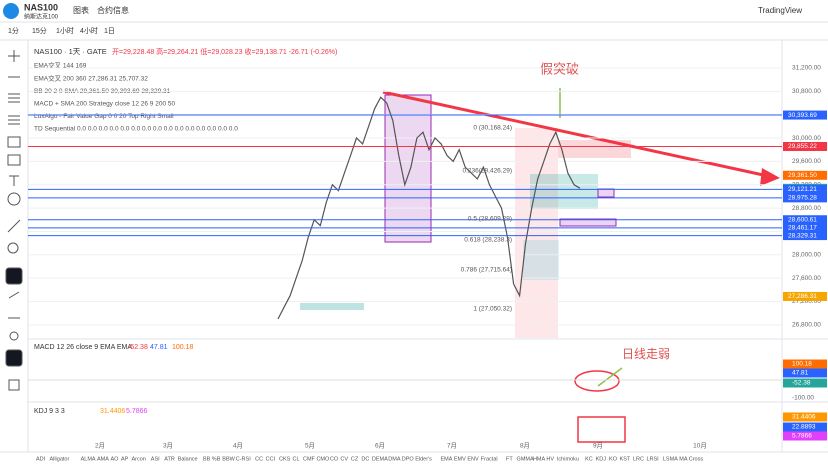  I want to click on indicator-button: Ichimoku, so click(568, 459).